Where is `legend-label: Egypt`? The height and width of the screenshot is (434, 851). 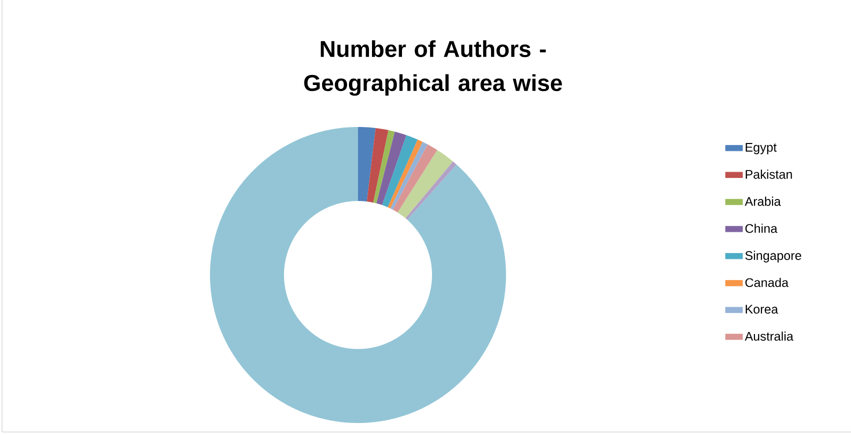
legend-label: Egypt is located at coordinates (761, 148).